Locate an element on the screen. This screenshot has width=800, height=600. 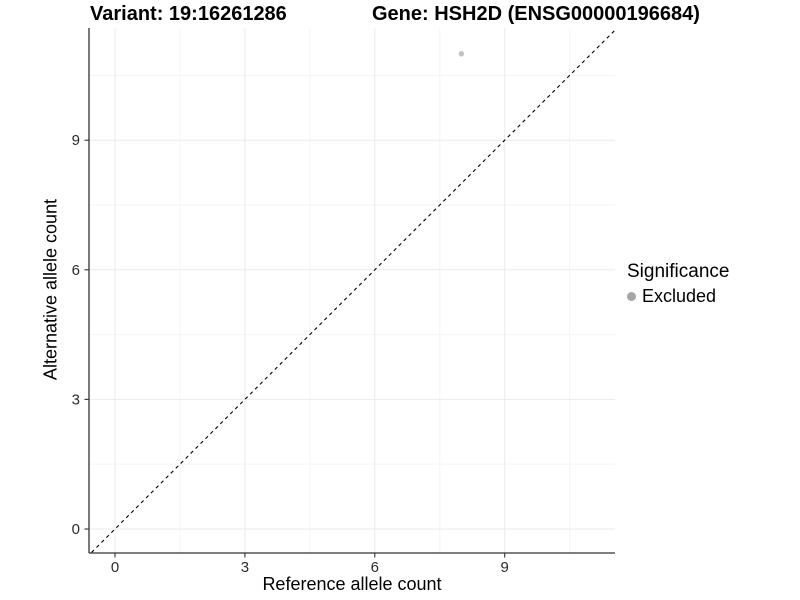
legend: Significance Excluded is located at coordinates (678, 284).